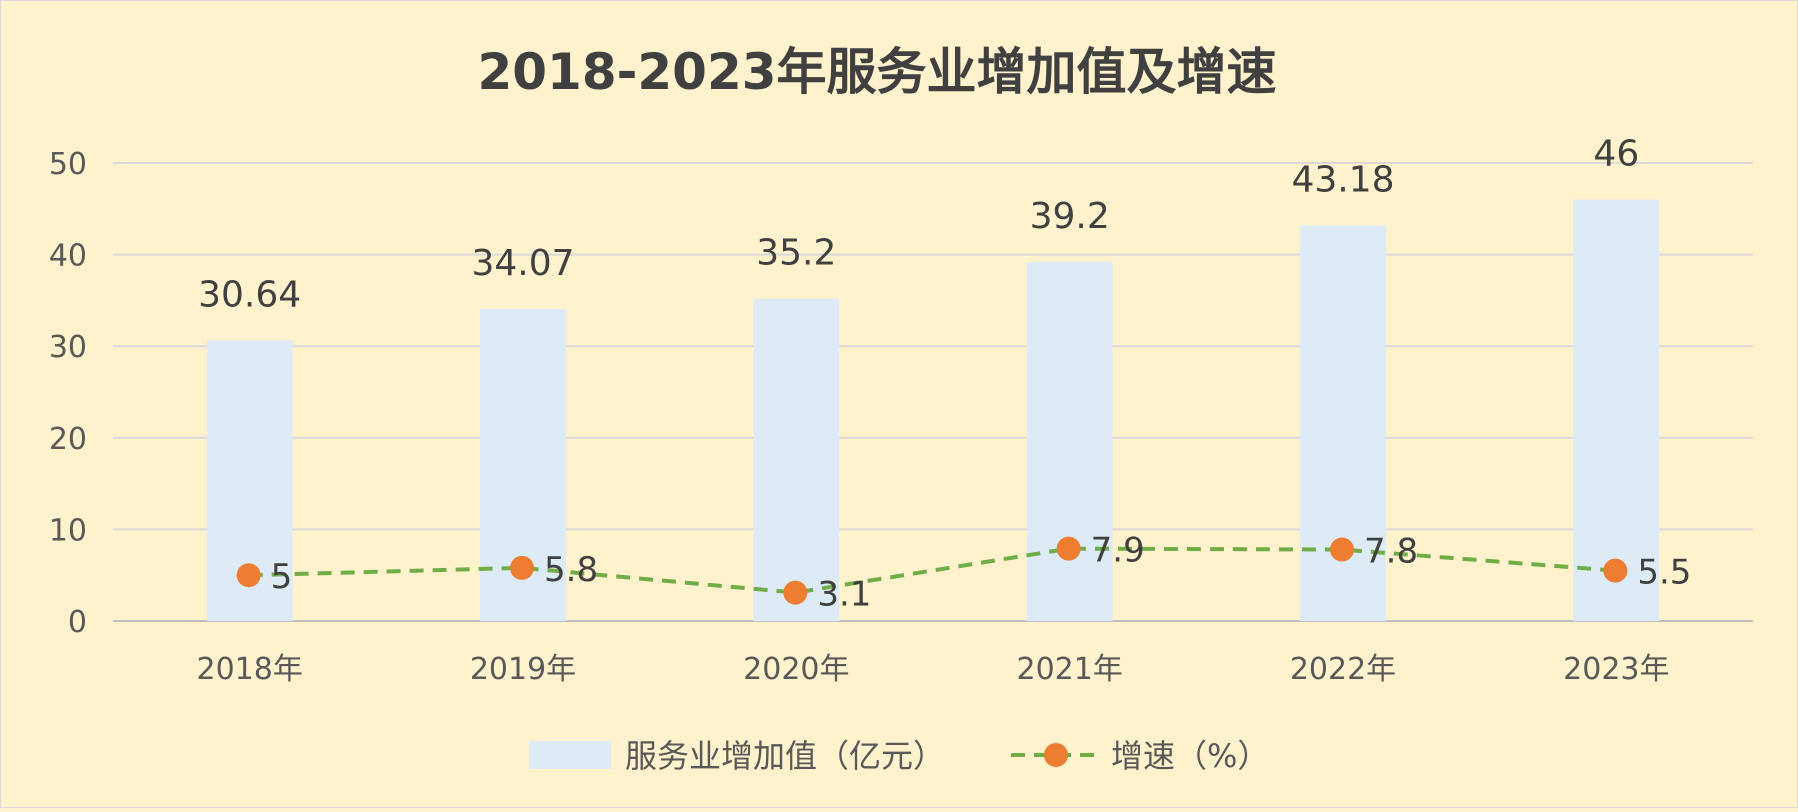 This screenshot has width=1798, height=812. What do you see at coordinates (1664, 573) in the screenshot?
I see `point-data-label: 5.5` at bounding box center [1664, 573].